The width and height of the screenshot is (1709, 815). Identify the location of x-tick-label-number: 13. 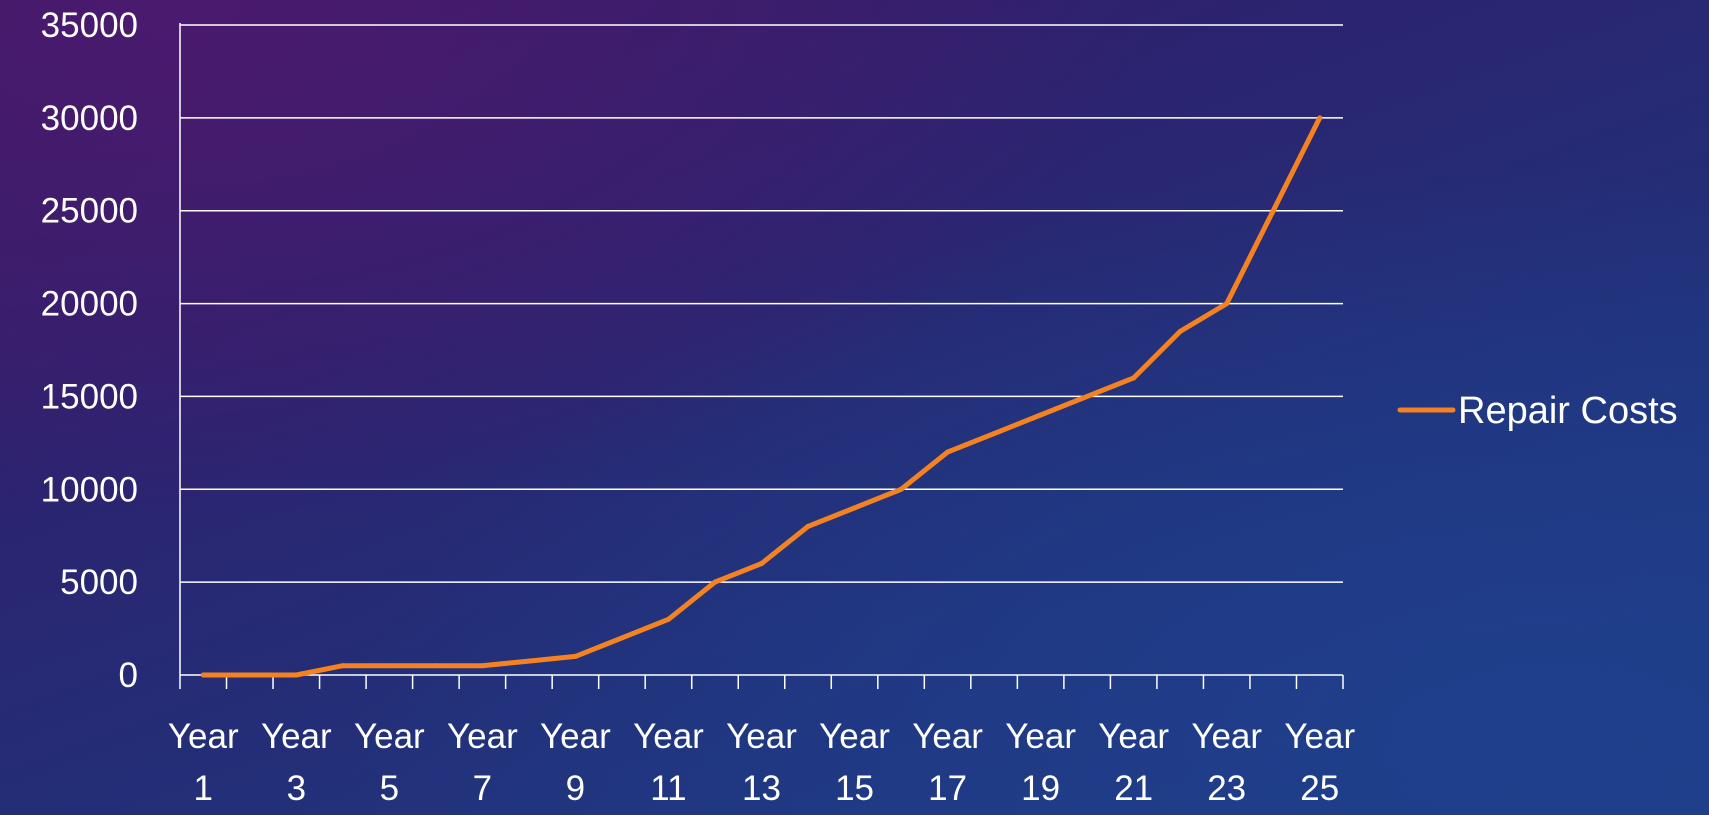
(761, 788).